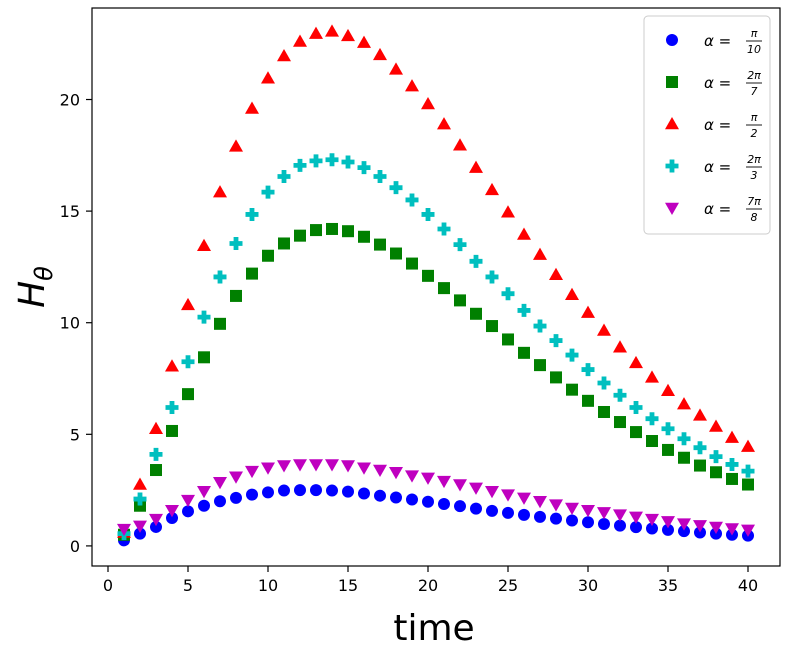 The height and width of the screenshot is (648, 788). What do you see at coordinates (754, 217) in the screenshot?
I see `legend-fraction-denominator: 8` at bounding box center [754, 217].